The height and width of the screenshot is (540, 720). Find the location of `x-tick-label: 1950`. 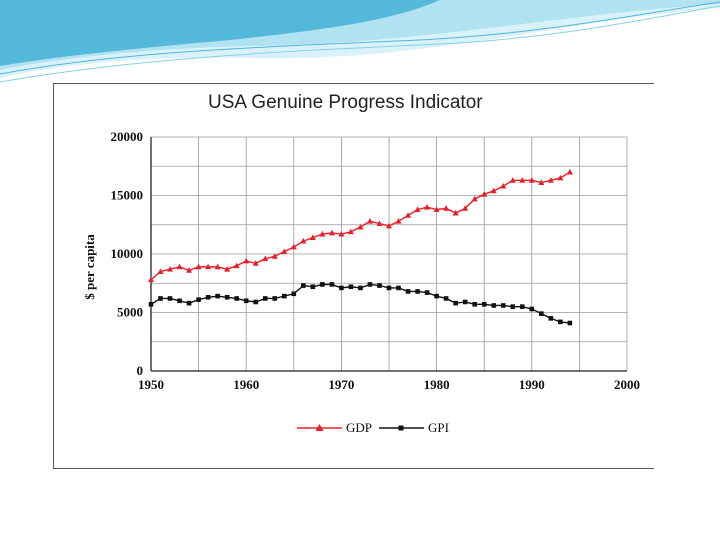

x-tick-label: 1950 is located at coordinates (151, 384).